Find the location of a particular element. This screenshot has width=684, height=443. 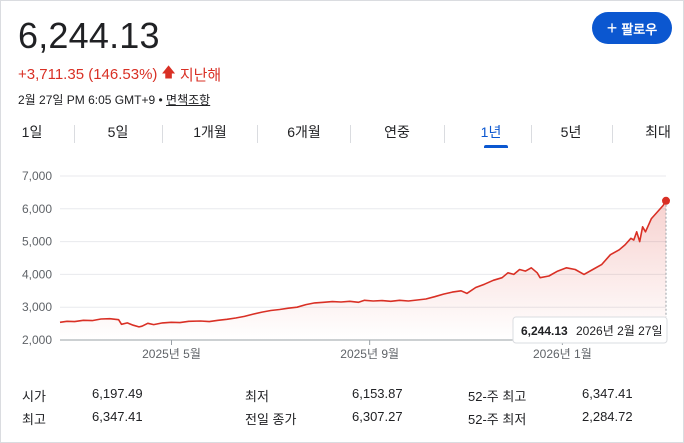

x-tick-label: 2025년 5월 is located at coordinates (171, 354).